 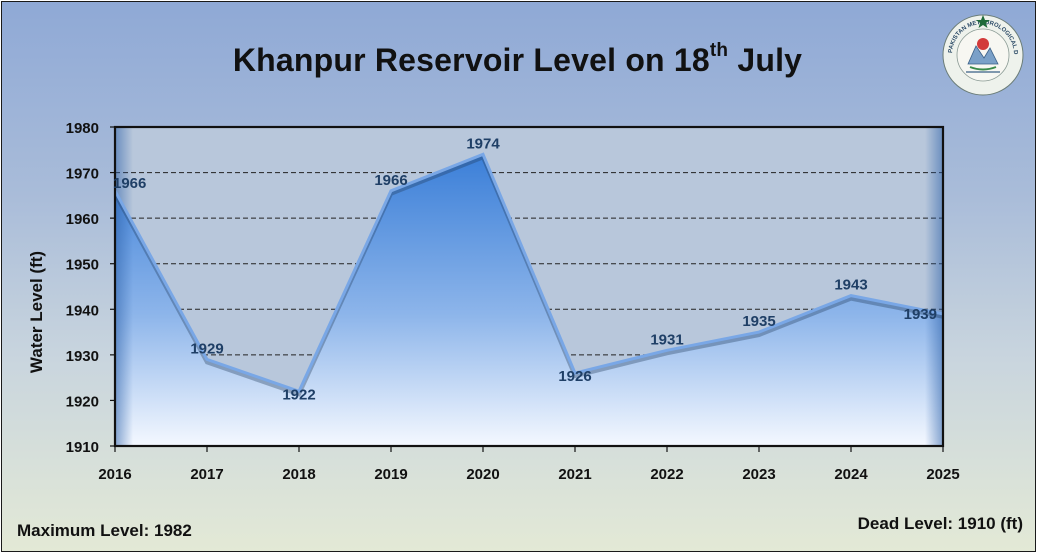 What do you see at coordinates (82, 174) in the screenshot?
I see `y-tick-label: 1970` at bounding box center [82, 174].